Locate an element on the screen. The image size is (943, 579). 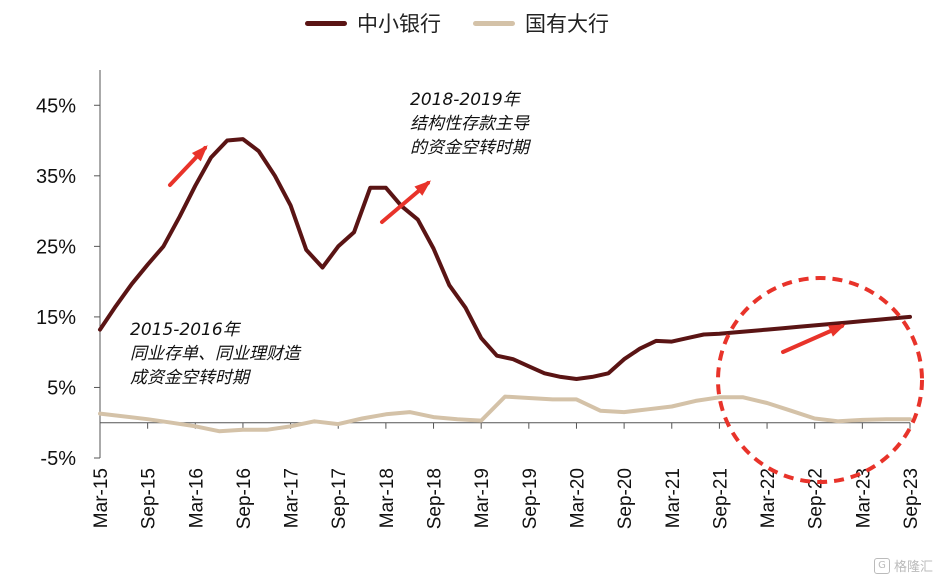
watermark: G 格隆汇 is located at coordinates (903, 565).